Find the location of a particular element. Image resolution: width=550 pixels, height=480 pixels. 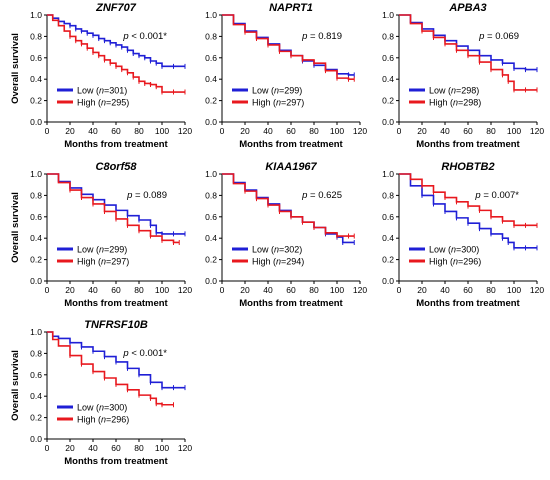

p-value-label: p < 0.001* is located at coordinates (144, 353).